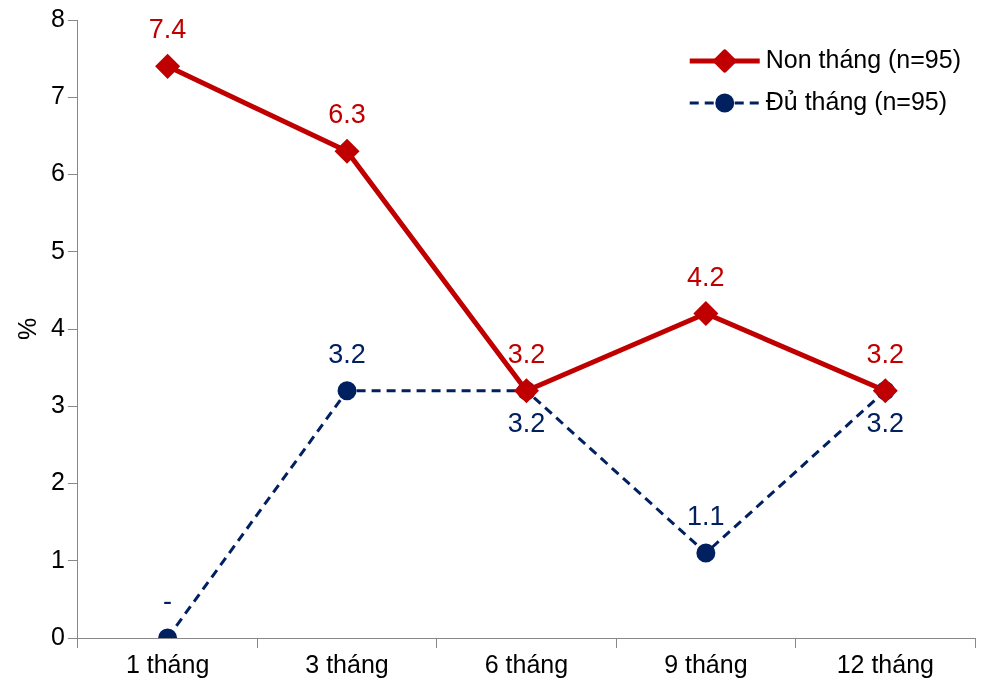 The image size is (1005, 689). I want to click on y-tick-label: 1, so click(58, 558).